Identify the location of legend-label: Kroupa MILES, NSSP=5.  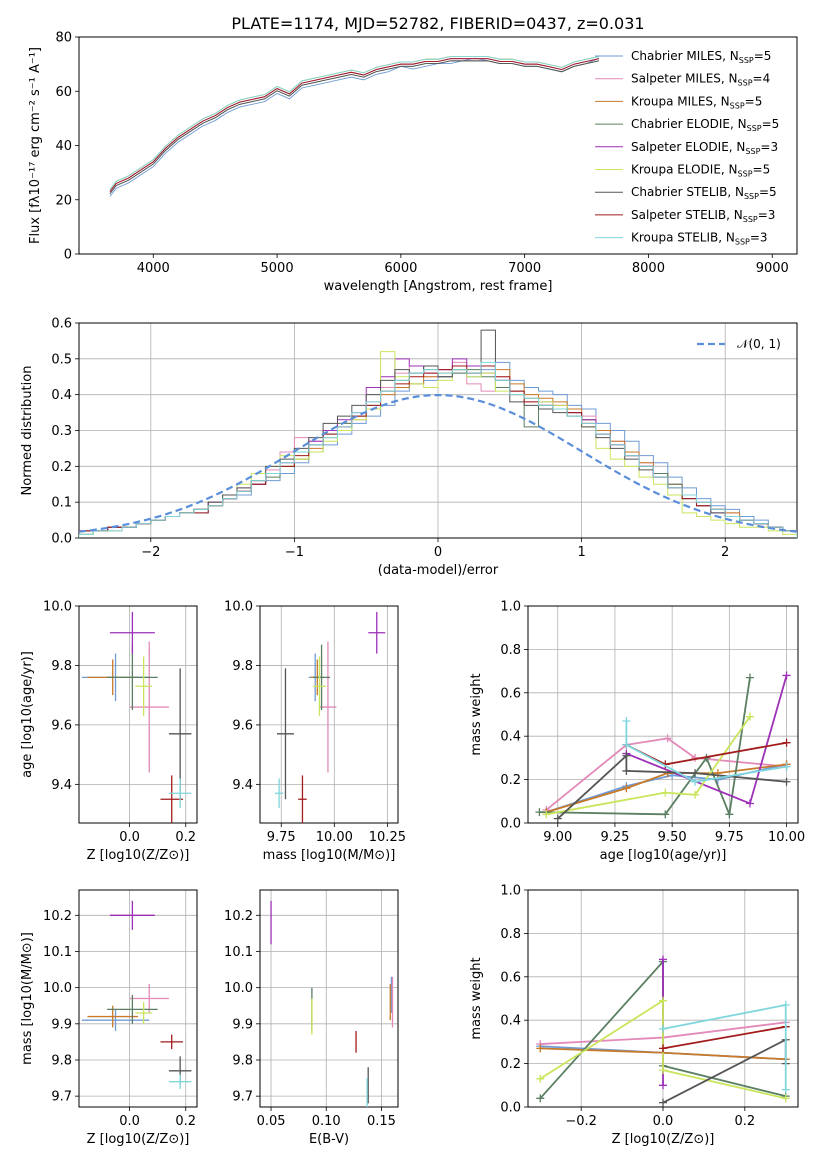
(696, 102).